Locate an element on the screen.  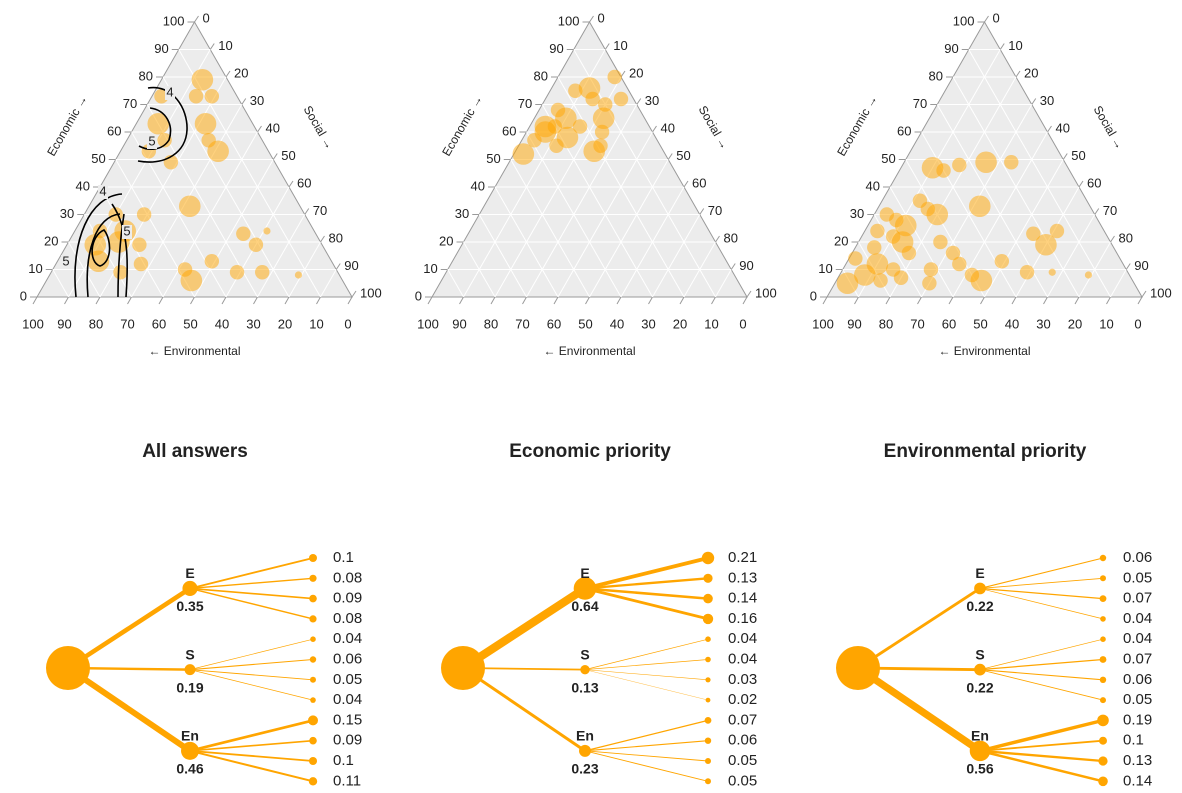
social-tick-label: 60 is located at coordinates (1094, 182).